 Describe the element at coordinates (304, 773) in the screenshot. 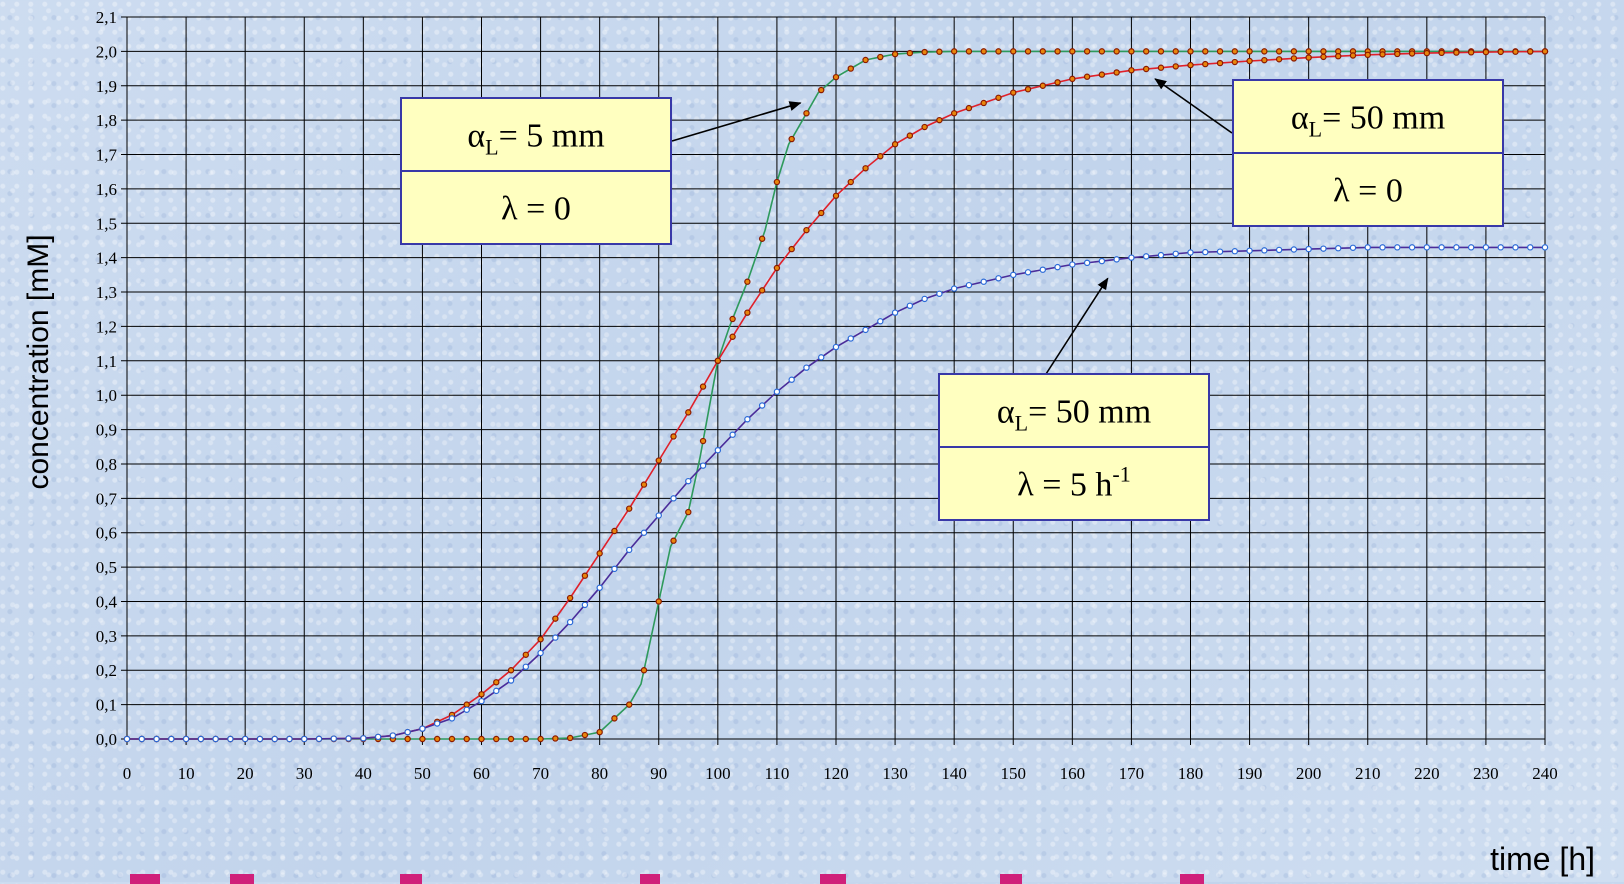

I see `x-tick-label: 30` at that location.